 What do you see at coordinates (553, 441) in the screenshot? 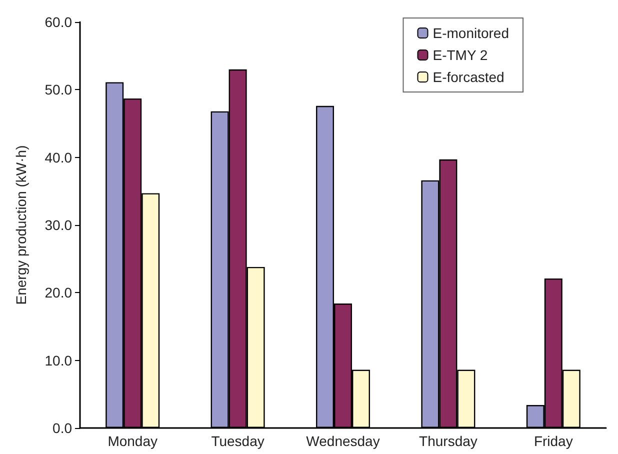
I see `x-tick-label: Friday` at bounding box center [553, 441].